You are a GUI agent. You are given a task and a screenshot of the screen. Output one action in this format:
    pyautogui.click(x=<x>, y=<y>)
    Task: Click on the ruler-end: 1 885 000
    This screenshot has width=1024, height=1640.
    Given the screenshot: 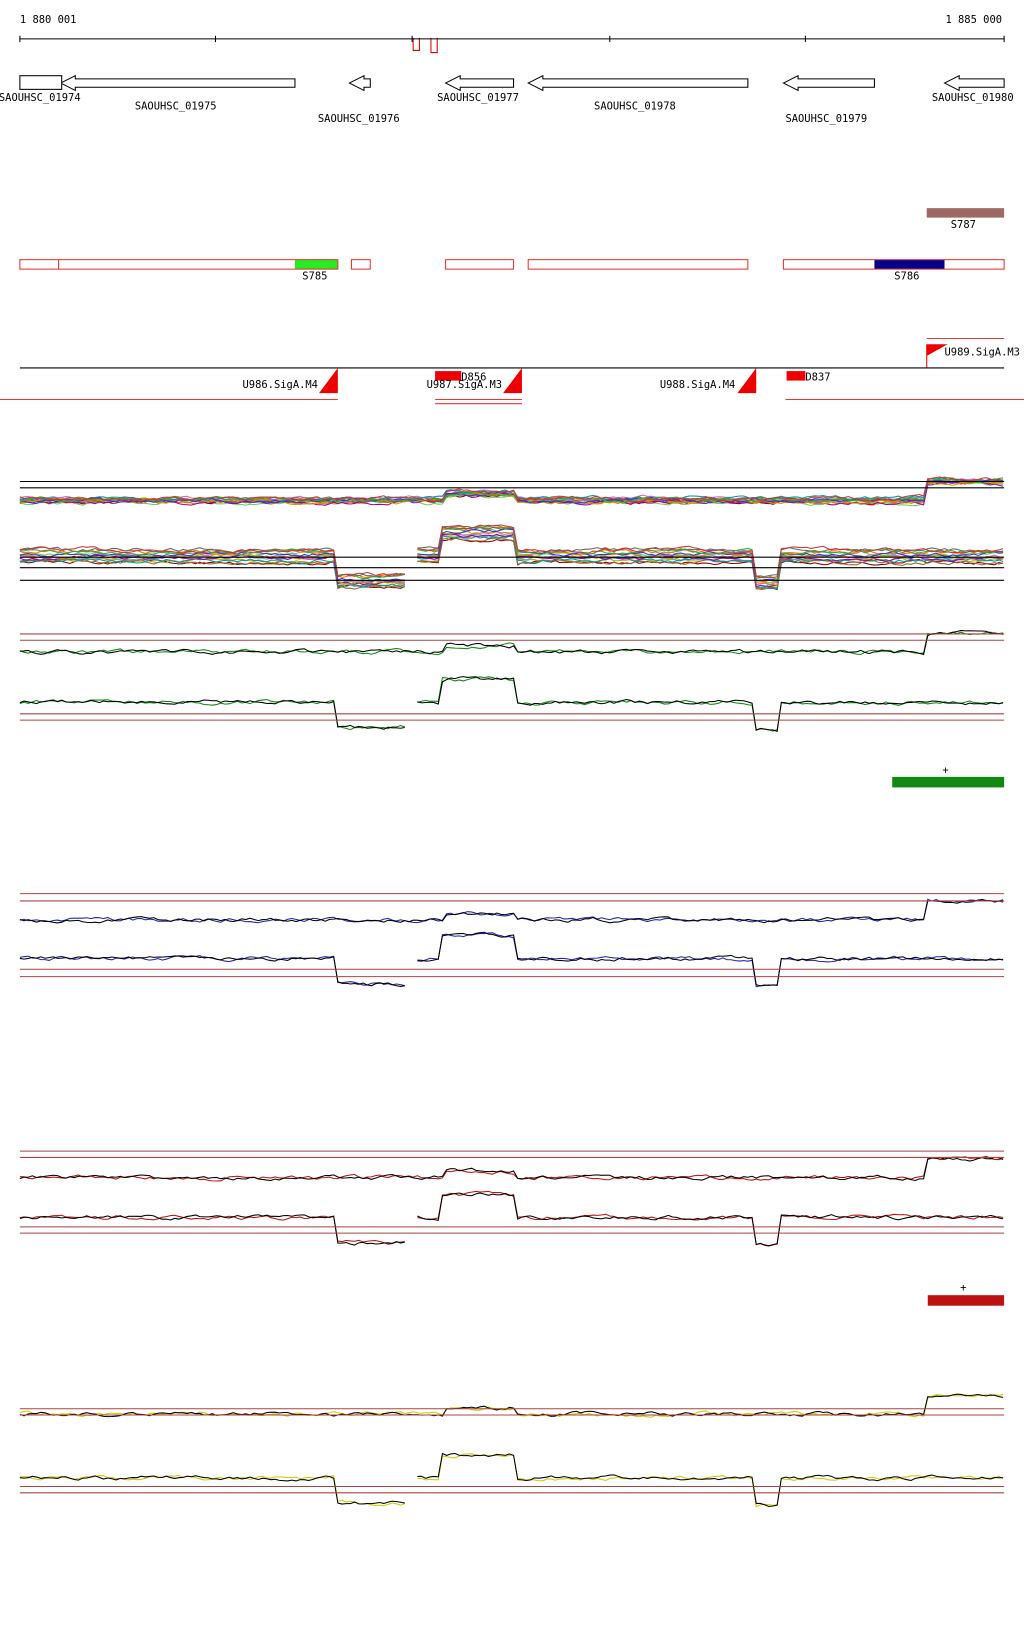 What is the action you would take?
    pyautogui.click(x=973, y=20)
    